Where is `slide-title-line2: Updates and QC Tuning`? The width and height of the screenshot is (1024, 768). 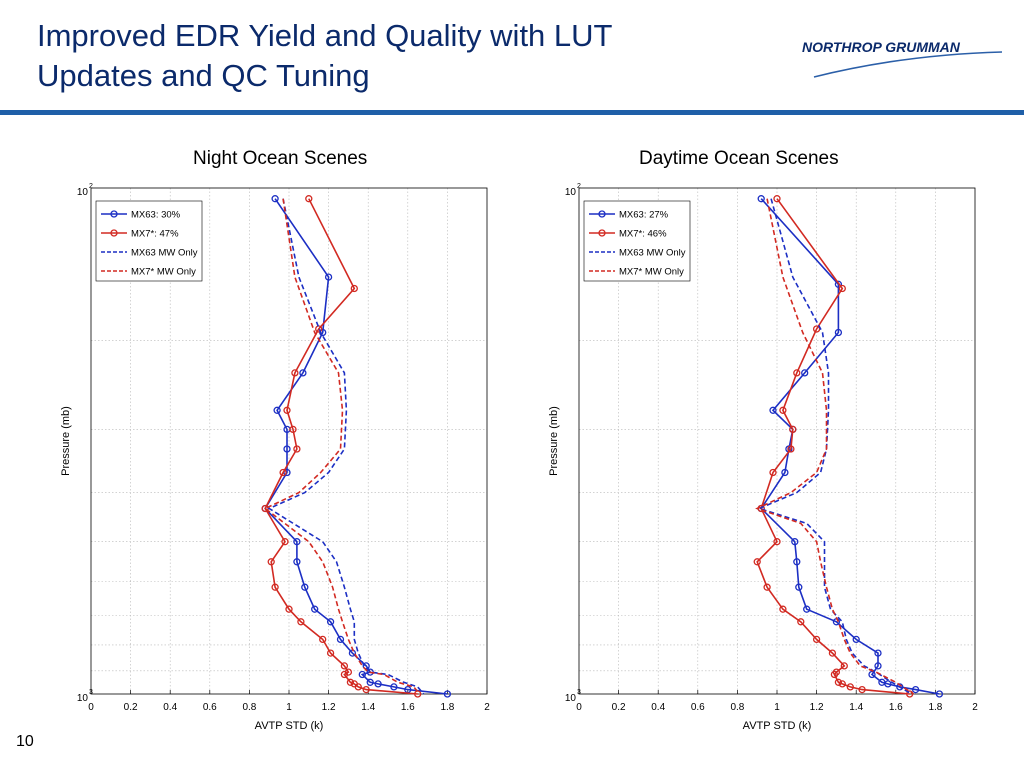
slide-title-line2: Updates and QC Tuning is located at coordinates (203, 75).